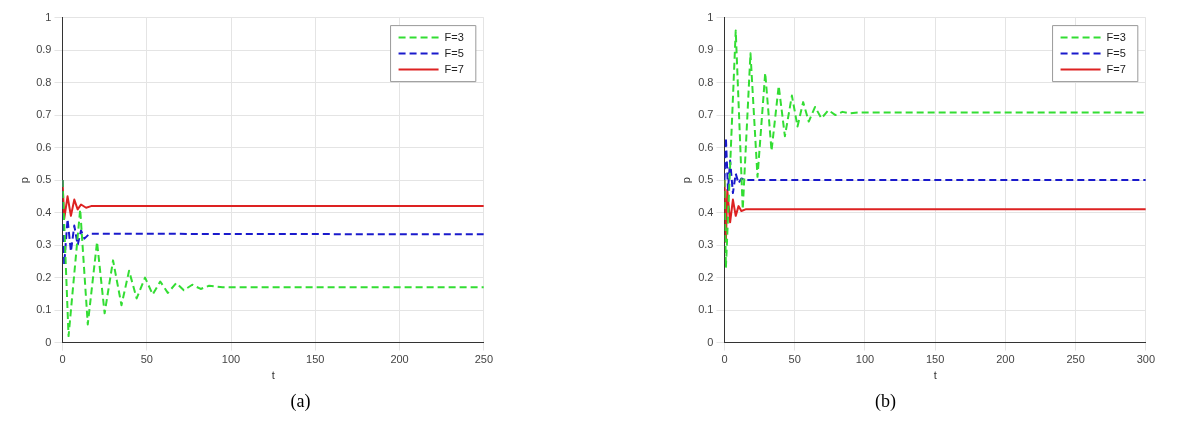 The width and height of the screenshot is (1186, 430). Describe the element at coordinates (300, 401) in the screenshot. I see `text: (a)` at that location.